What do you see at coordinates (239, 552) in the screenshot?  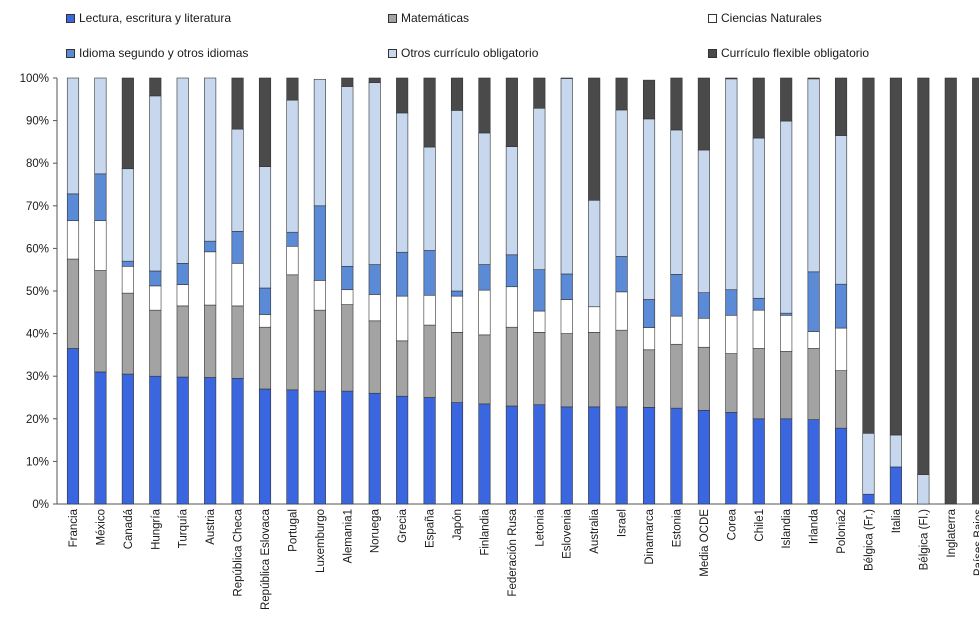 I see `x-tick-label: República Checa` at bounding box center [239, 552].